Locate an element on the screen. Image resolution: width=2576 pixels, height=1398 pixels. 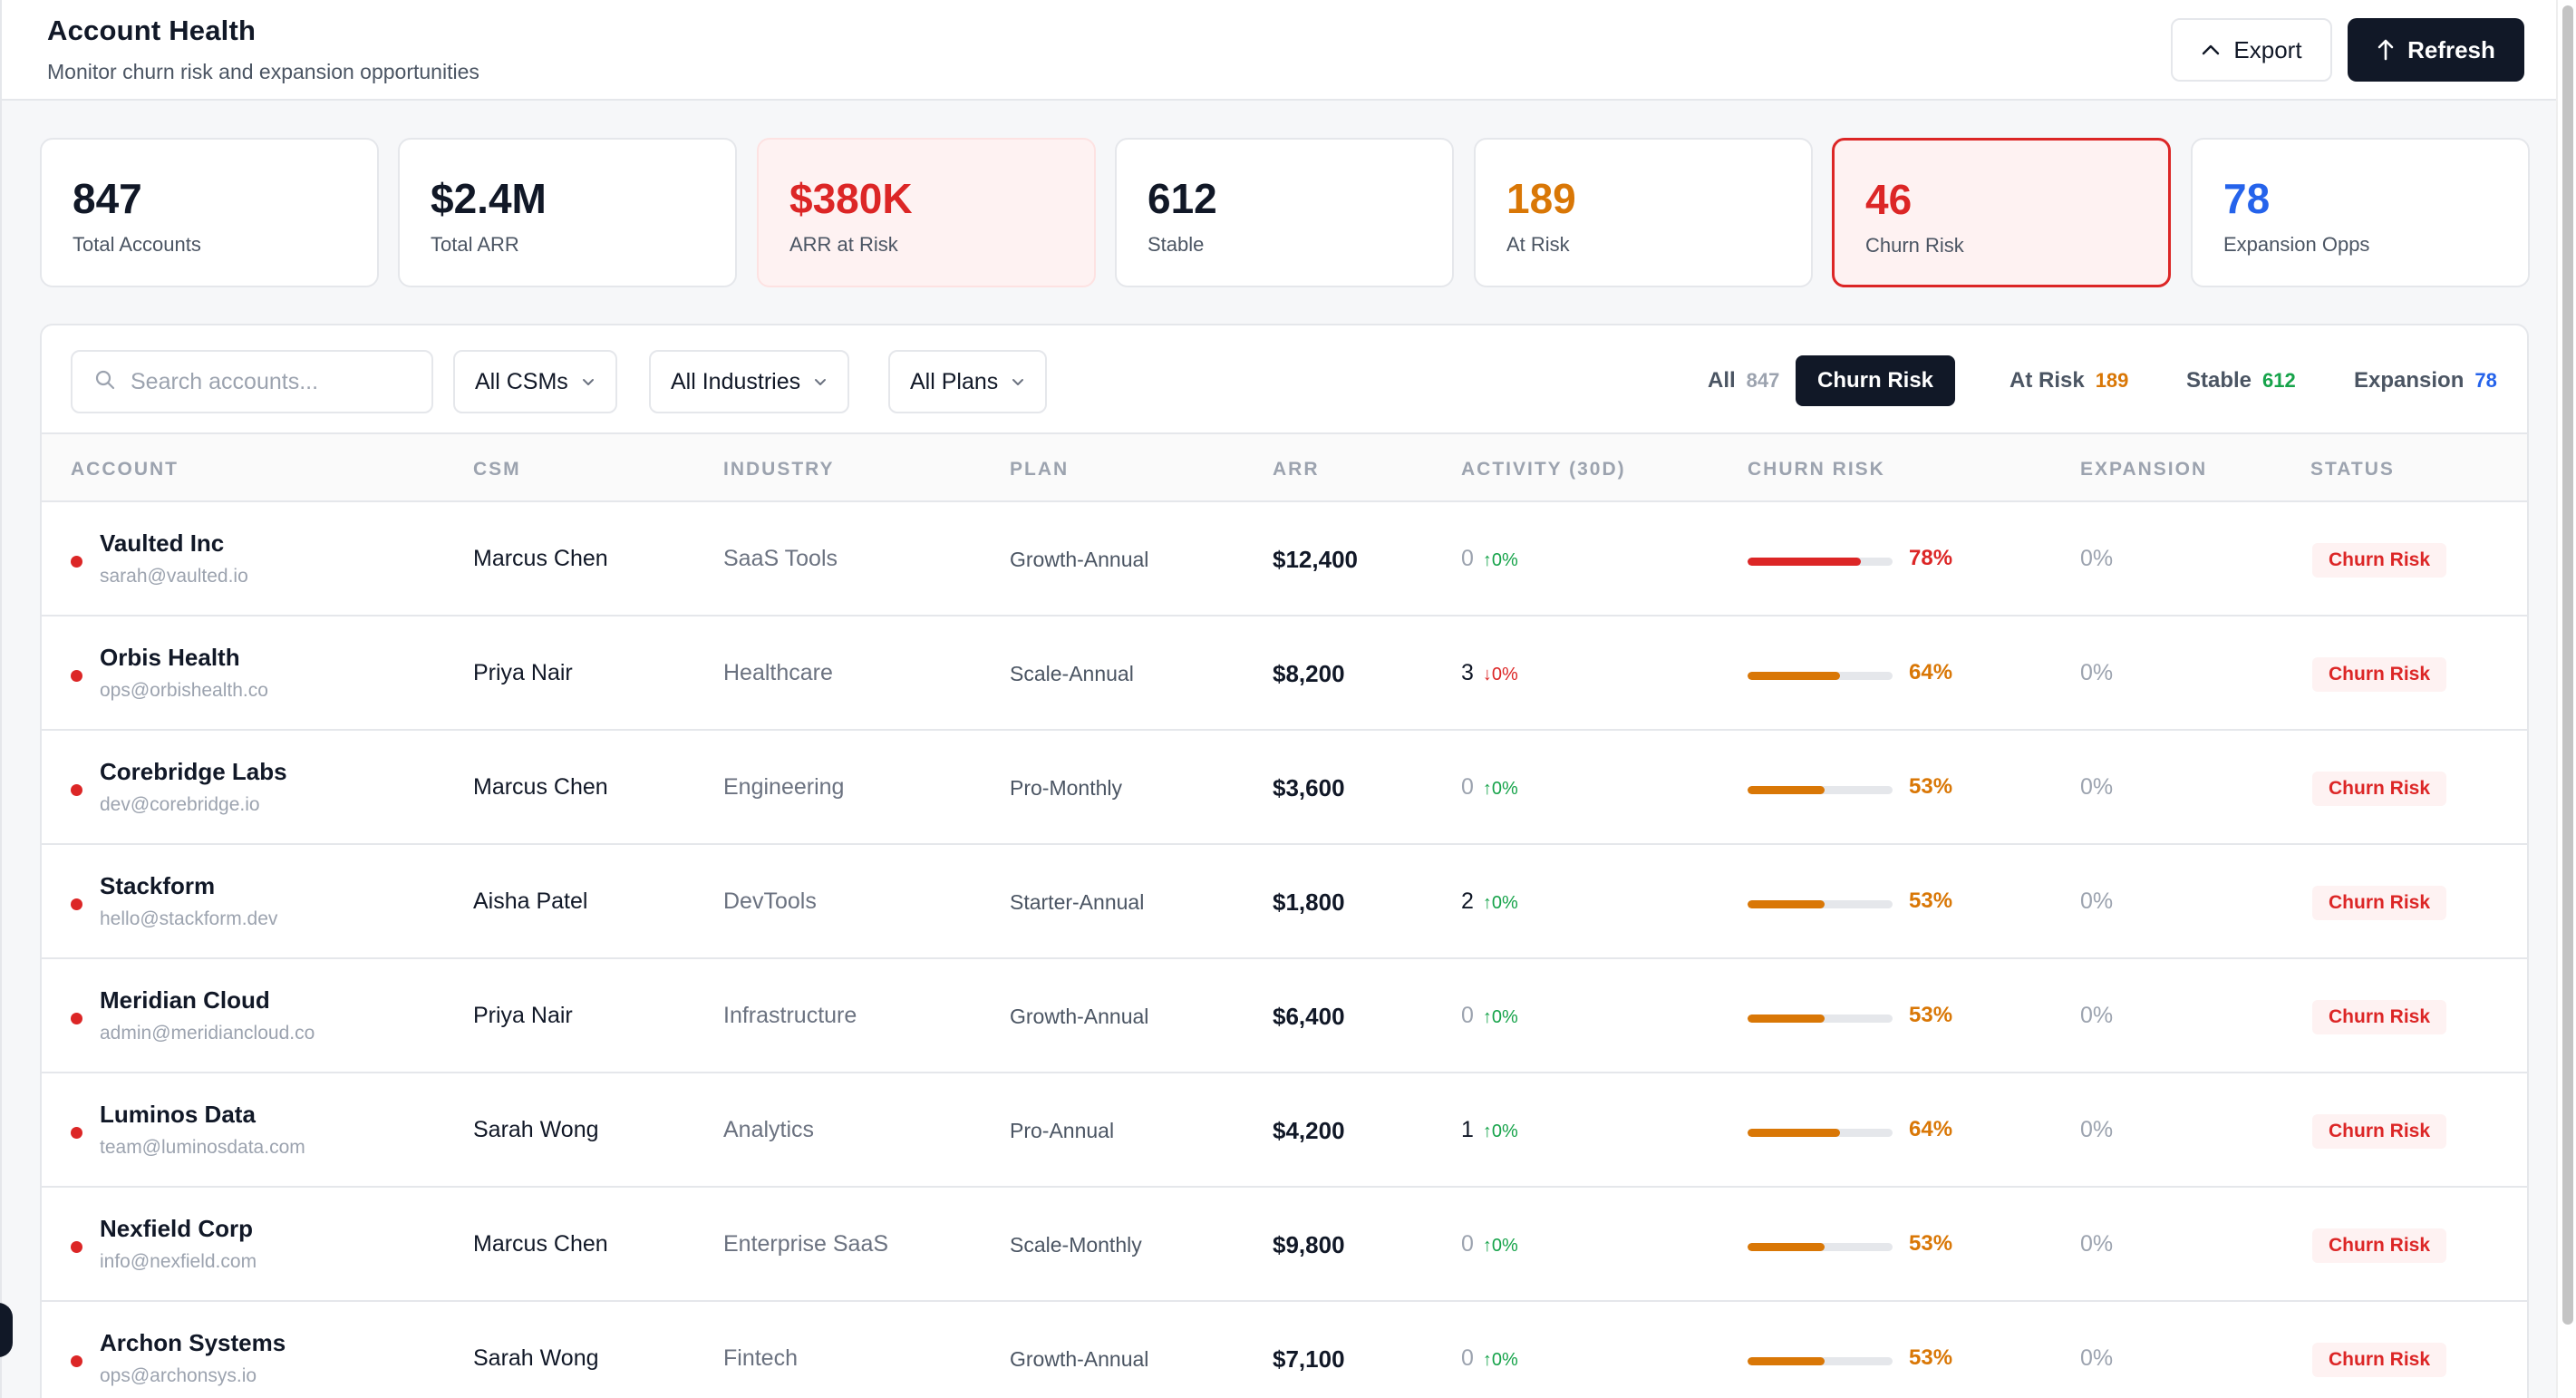
stat-label: Total ARR is located at coordinates (475, 245).